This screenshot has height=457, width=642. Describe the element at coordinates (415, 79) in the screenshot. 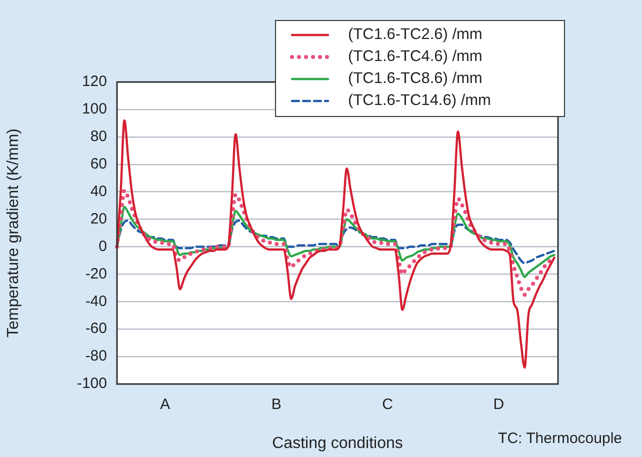

I see `legend-label: (TC1.6-TC8.6) /mm` at that location.